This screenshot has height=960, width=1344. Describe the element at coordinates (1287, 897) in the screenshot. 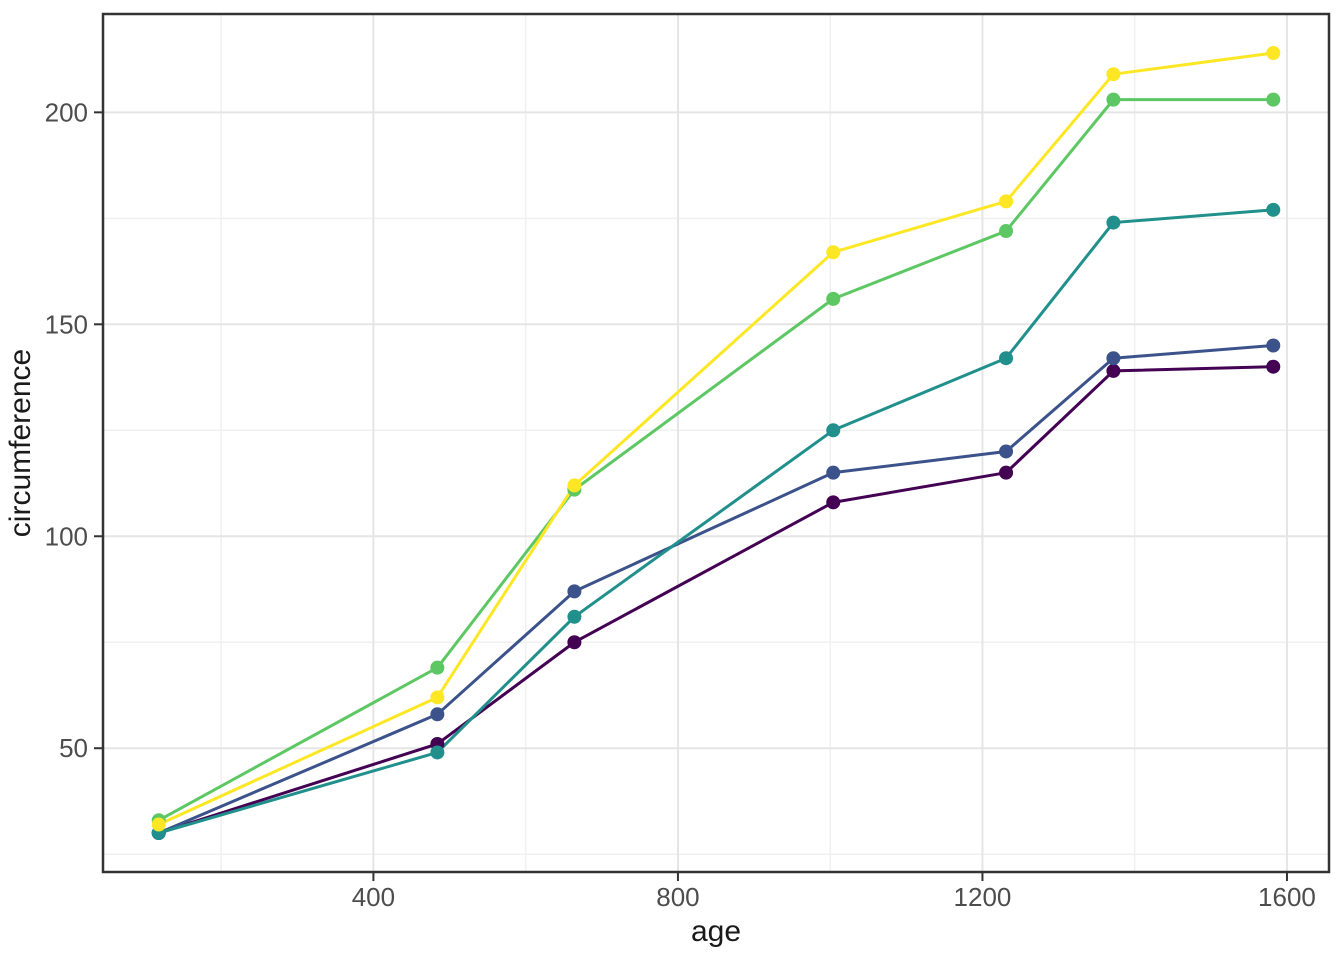

I see `x-tick-label: 1600` at that location.